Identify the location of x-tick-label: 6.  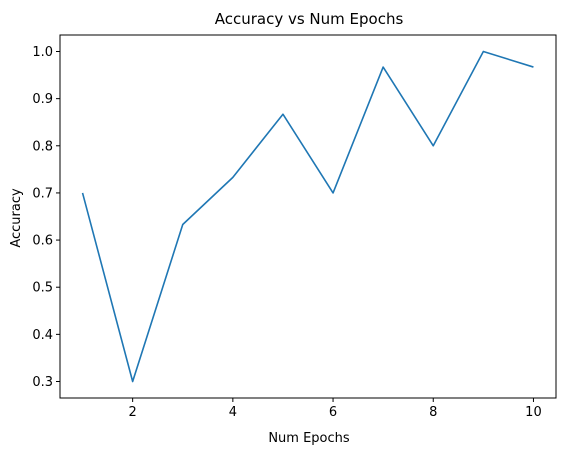
(333, 412).